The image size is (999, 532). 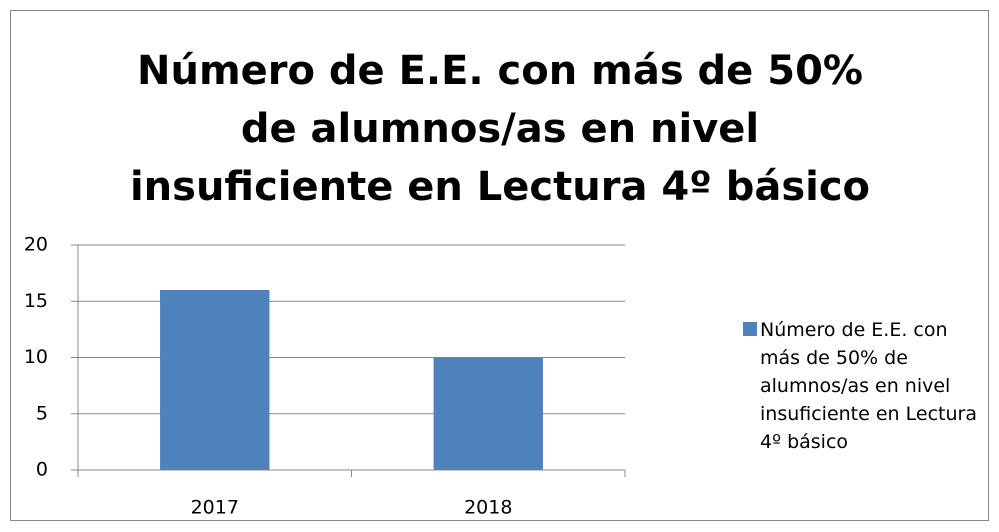 What do you see at coordinates (36, 245) in the screenshot?
I see `y-tick-label: 20` at bounding box center [36, 245].